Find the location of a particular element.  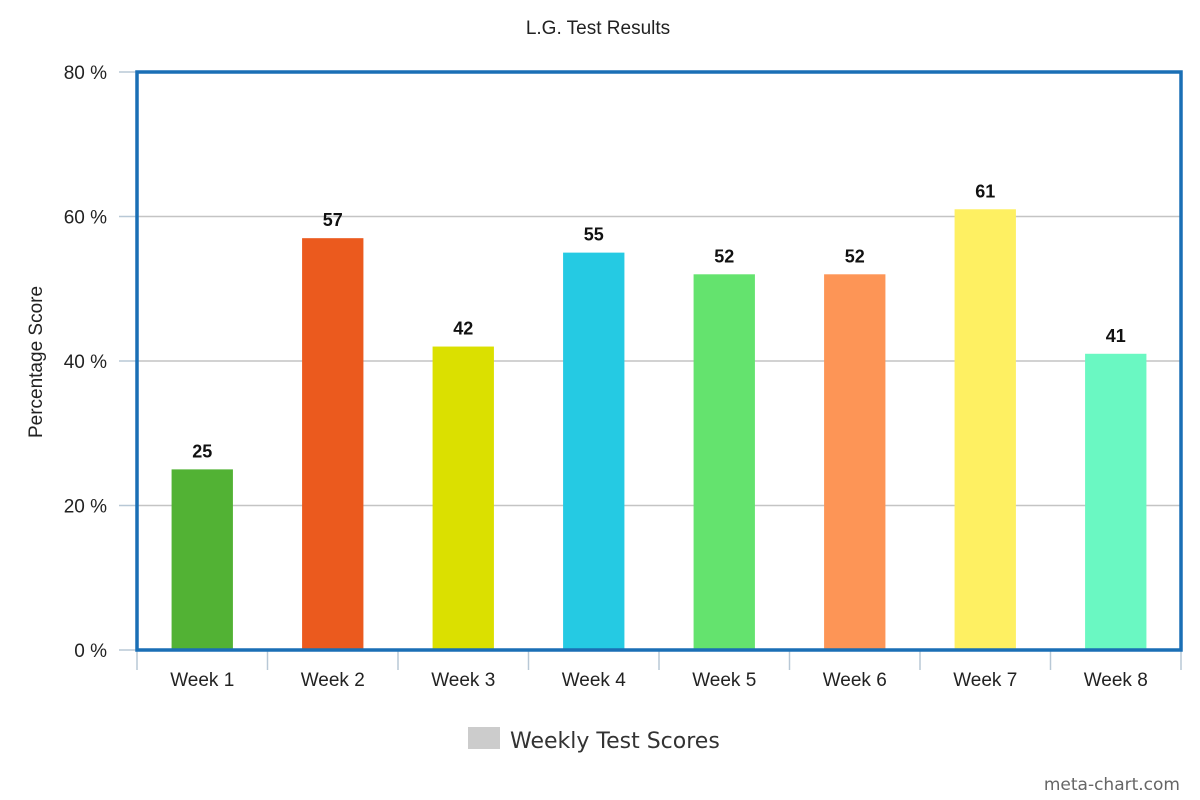

data-label: 25 is located at coordinates (202, 451).